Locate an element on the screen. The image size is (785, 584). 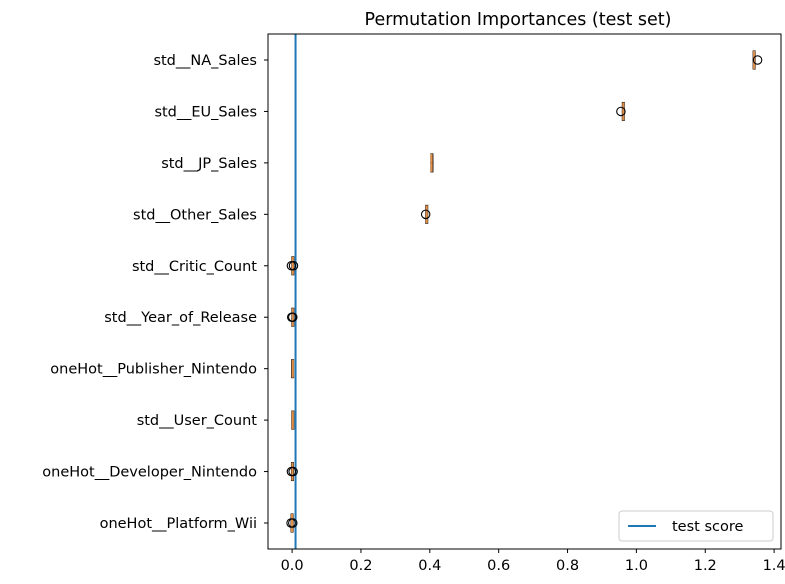
x-tick-label: 1.4 is located at coordinates (774, 566).